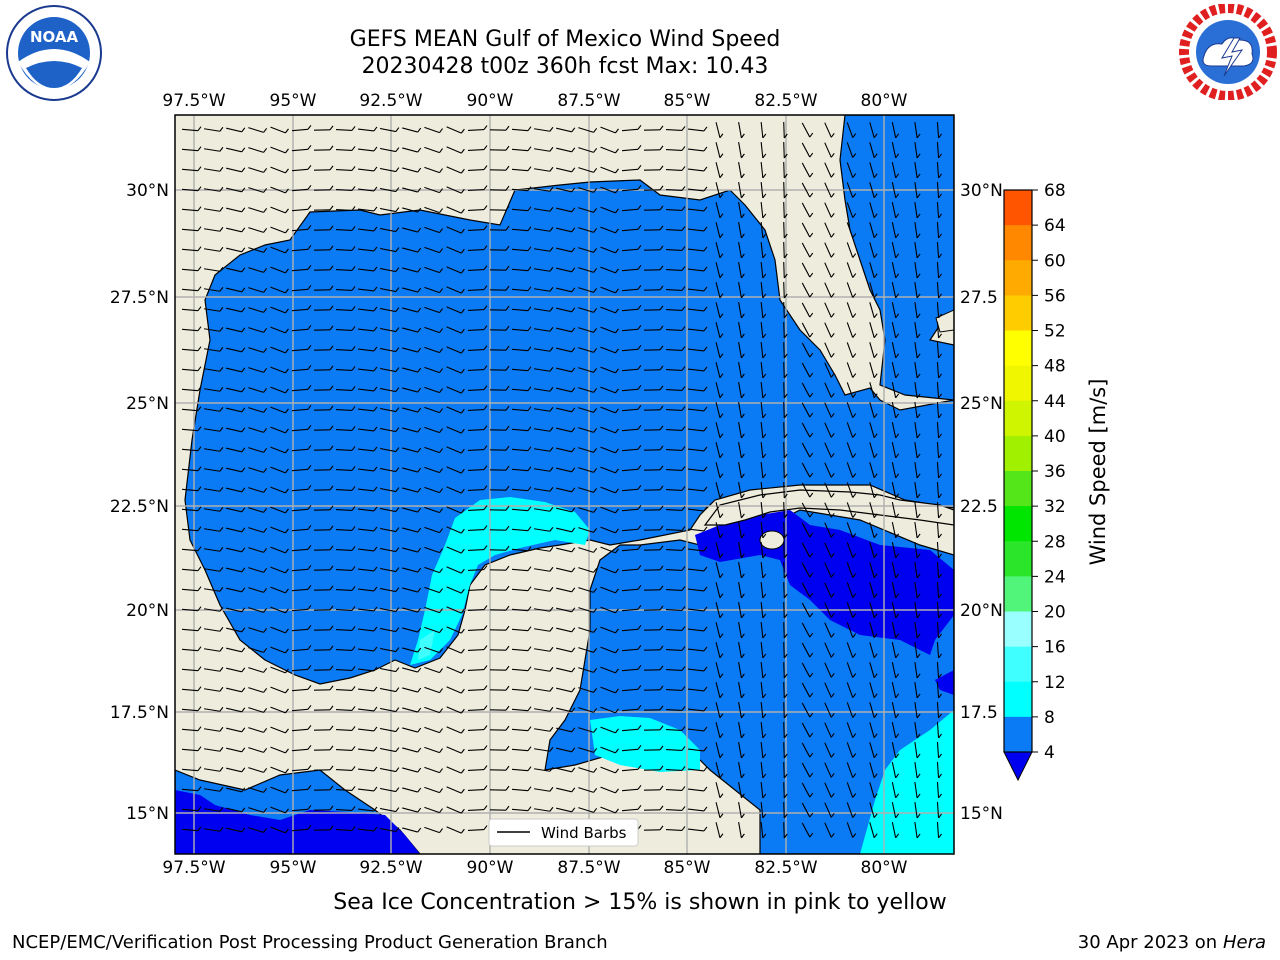 This screenshot has height=960, width=1280. What do you see at coordinates (584, 833) in the screenshot?
I see `legend-label: Wind Barbs` at bounding box center [584, 833].